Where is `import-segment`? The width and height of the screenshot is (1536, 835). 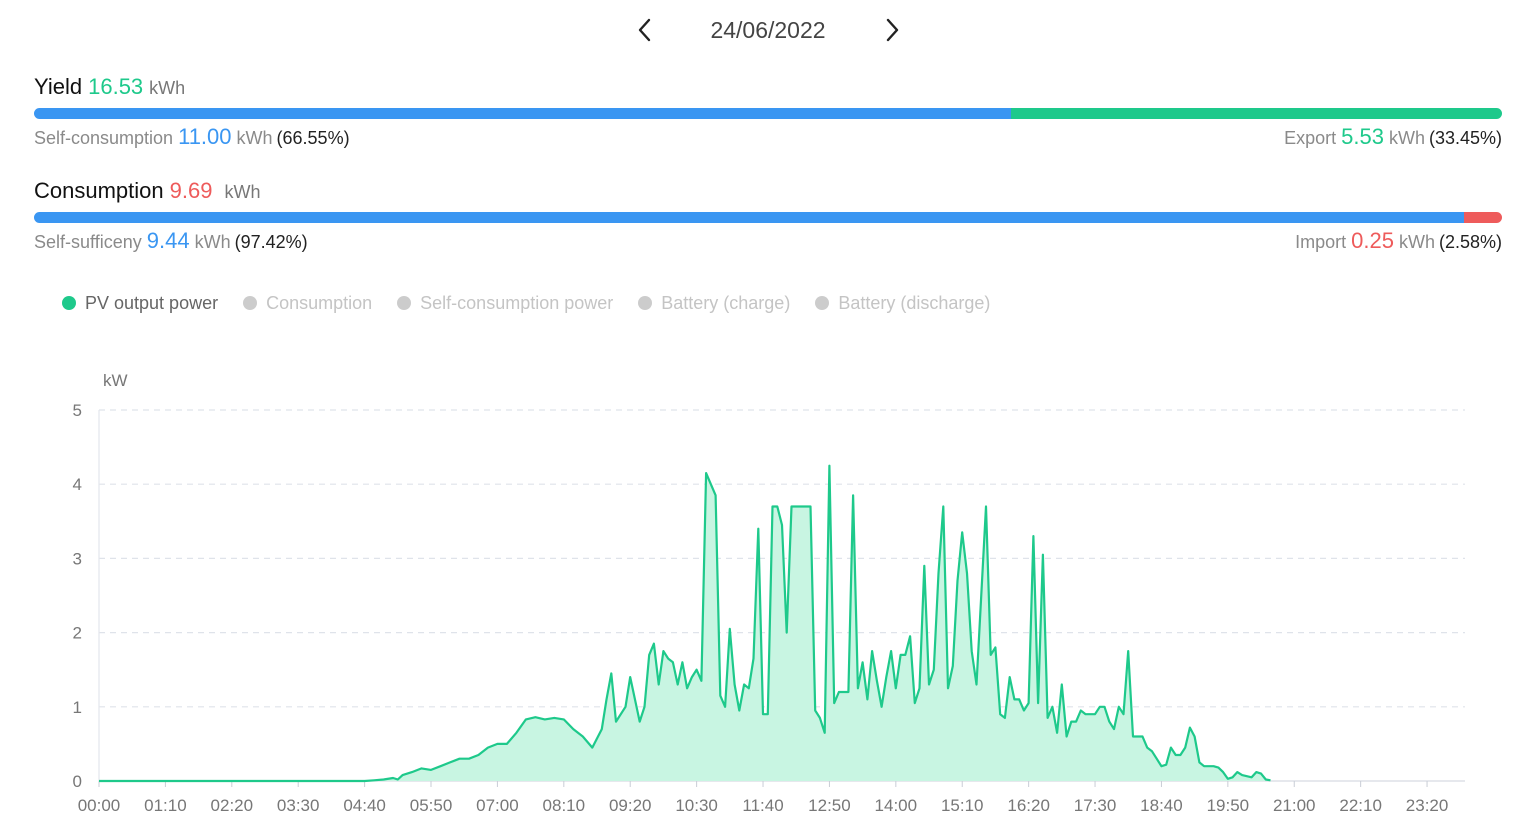 import-segment is located at coordinates (1483, 217).